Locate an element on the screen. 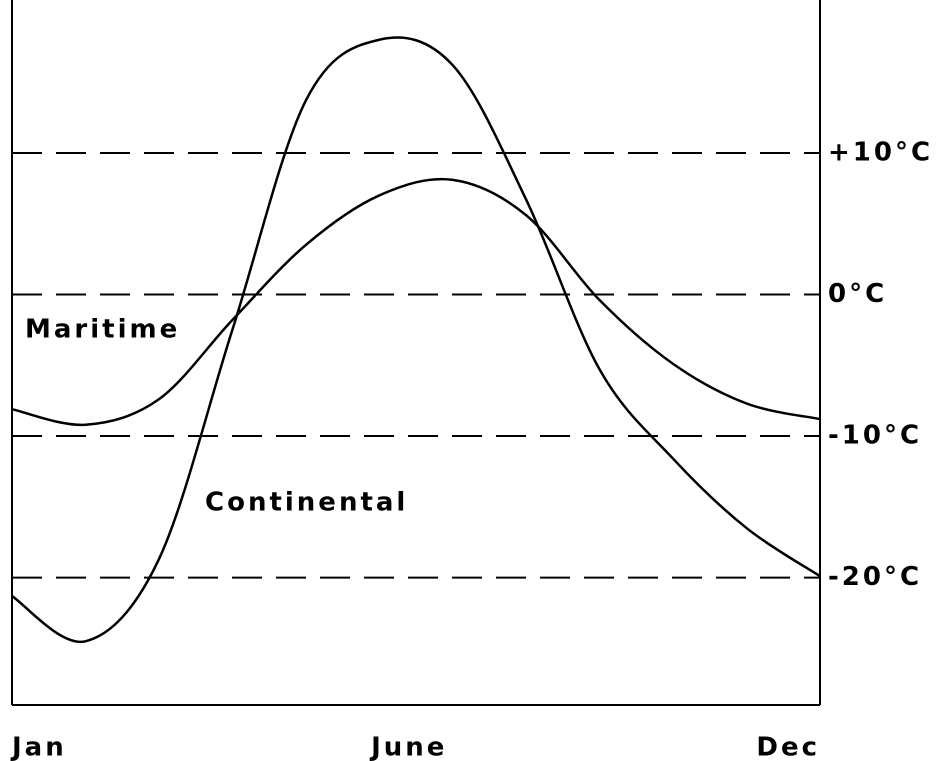 The image size is (941, 761). y-tick-label: -10°C is located at coordinates (875, 436).